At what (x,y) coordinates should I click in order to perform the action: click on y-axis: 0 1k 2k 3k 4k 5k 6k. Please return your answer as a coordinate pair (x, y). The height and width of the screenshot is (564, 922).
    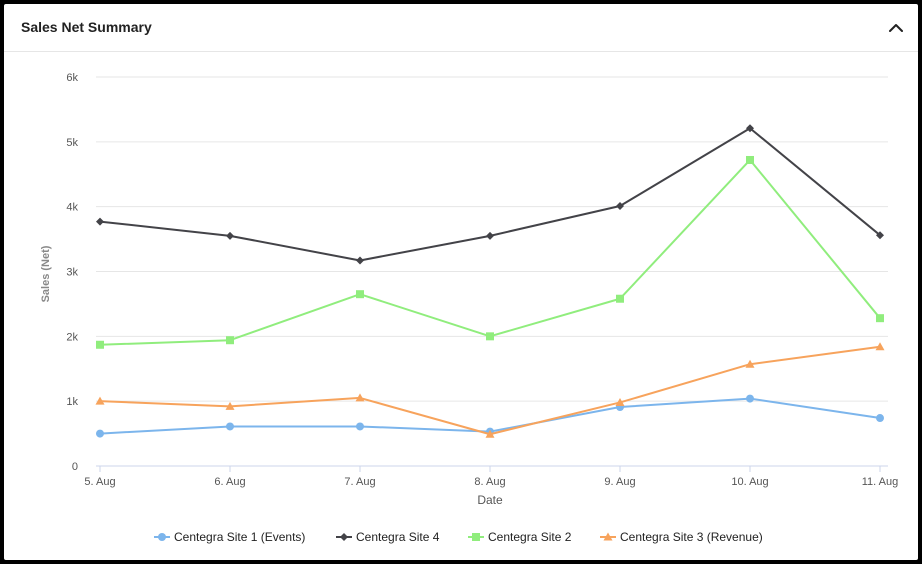
    Looking at the image, I should click on (72, 272).